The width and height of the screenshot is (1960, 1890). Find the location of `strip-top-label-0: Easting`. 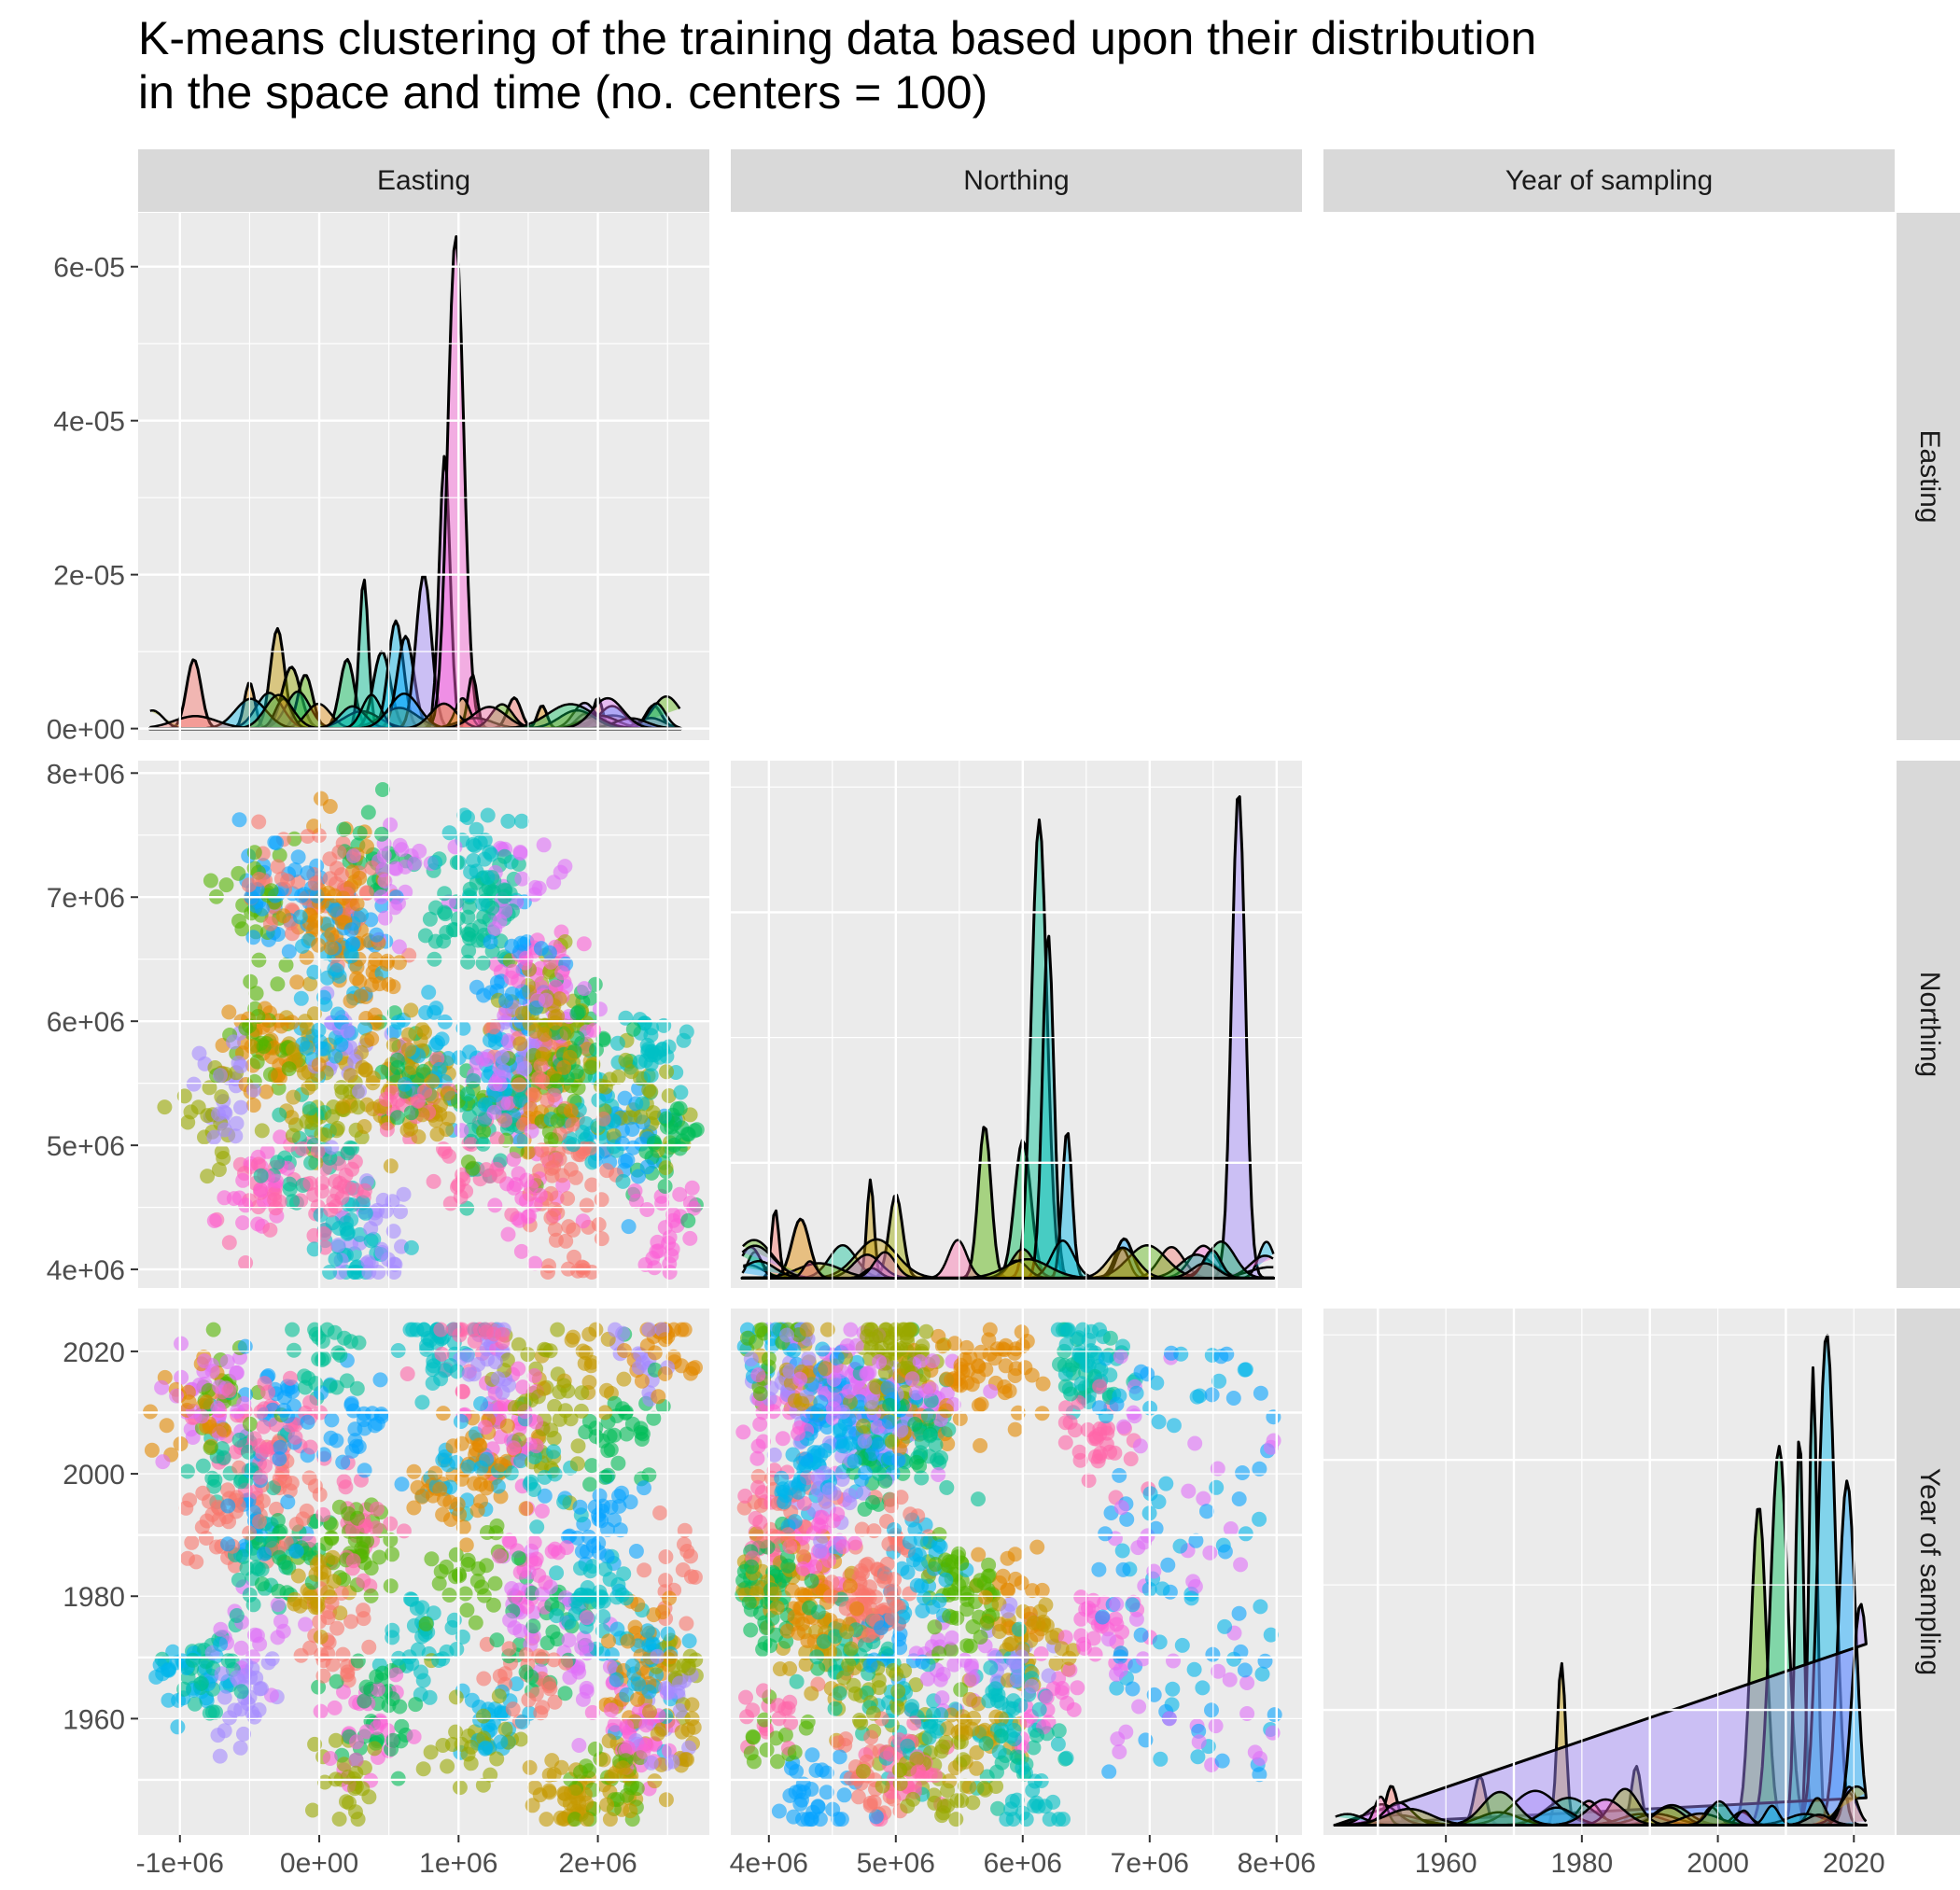

strip-top-label-0: Easting is located at coordinates (423, 180).